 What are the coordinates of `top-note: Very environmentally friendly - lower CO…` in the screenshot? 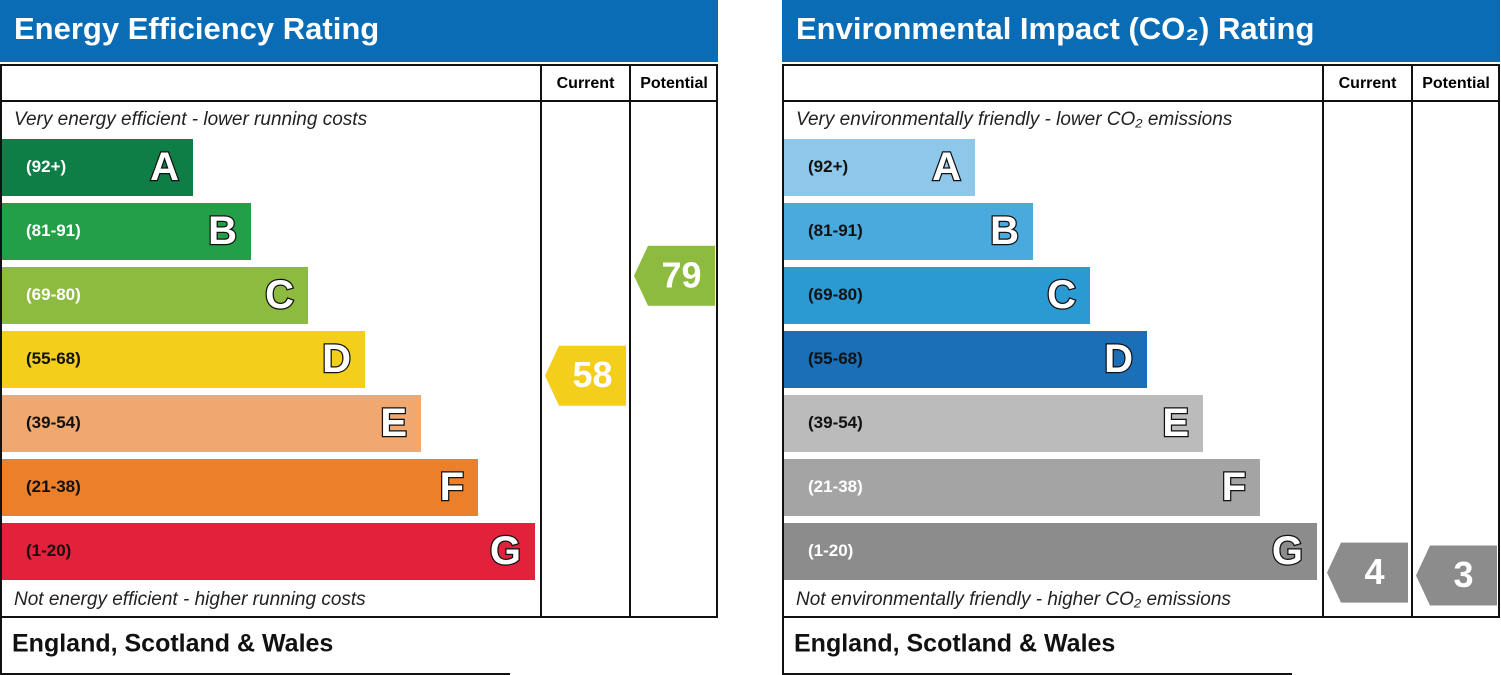 It's located at (1014, 119).